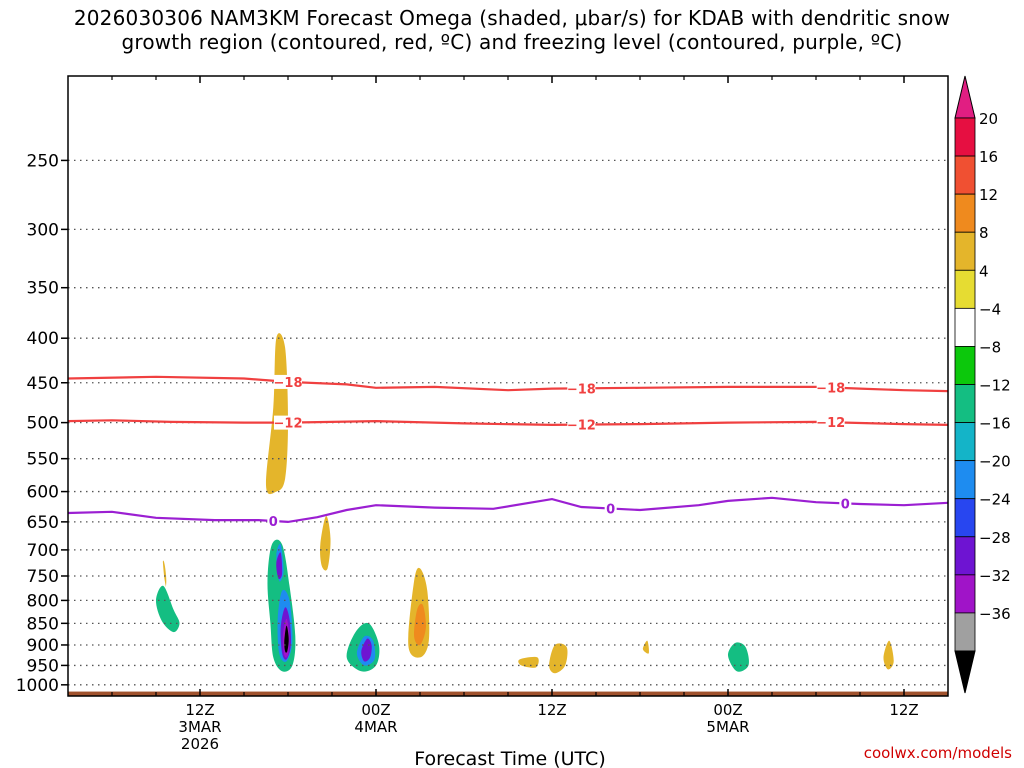 This screenshot has width=1024, height=768. Describe the element at coordinates (988, 195) in the screenshot. I see `colorbar-label-2: 12` at that location.